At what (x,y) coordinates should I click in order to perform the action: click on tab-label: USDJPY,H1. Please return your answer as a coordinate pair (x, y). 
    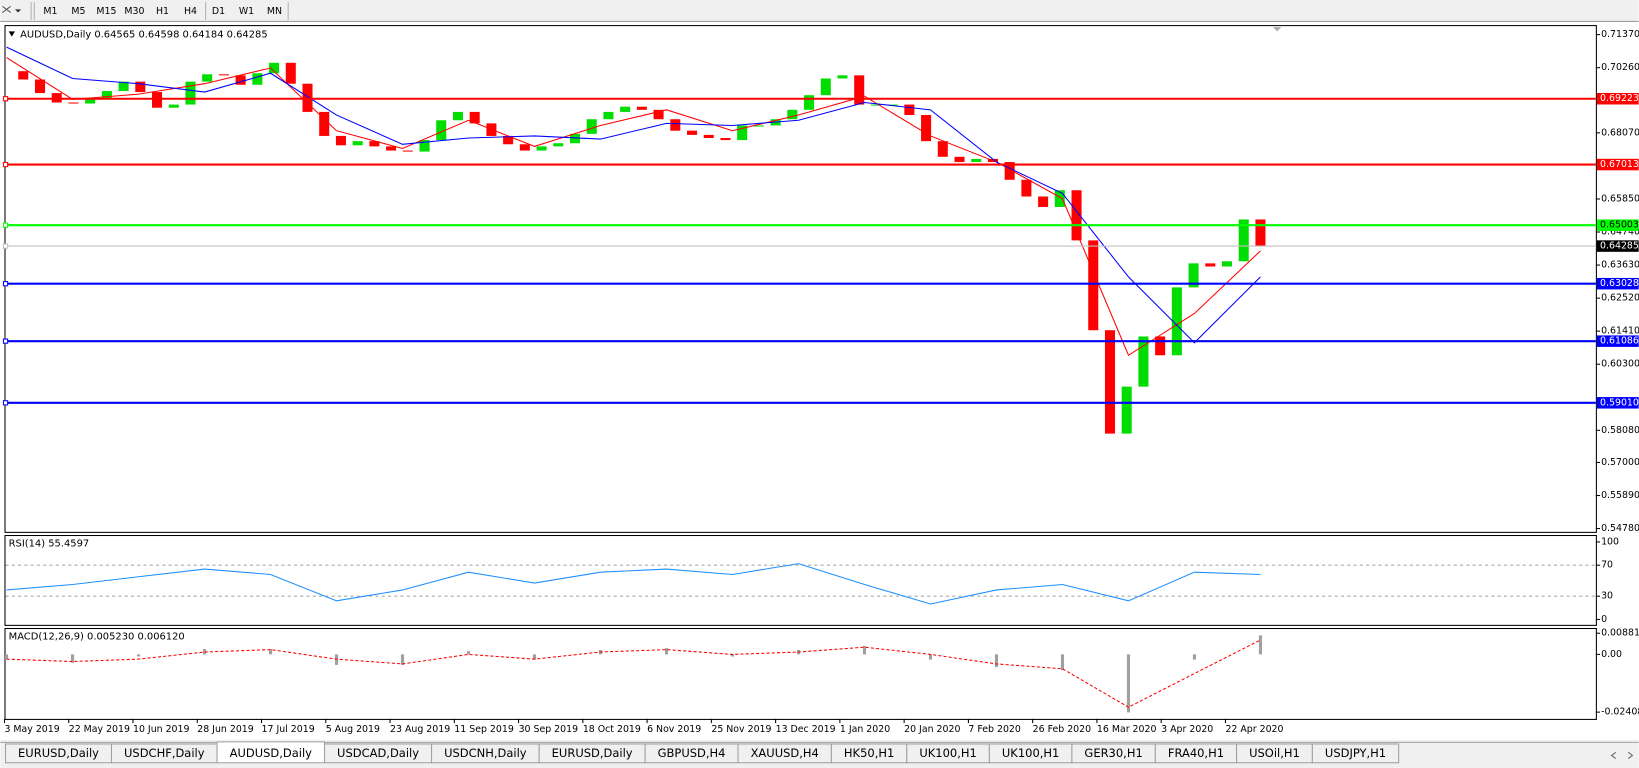
    Looking at the image, I should click on (1355, 753).